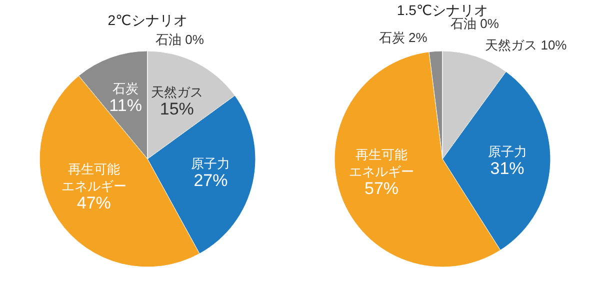  What do you see at coordinates (526, 44) in the screenshot?
I see `slice-label: 天然ガス 10%` at bounding box center [526, 44].